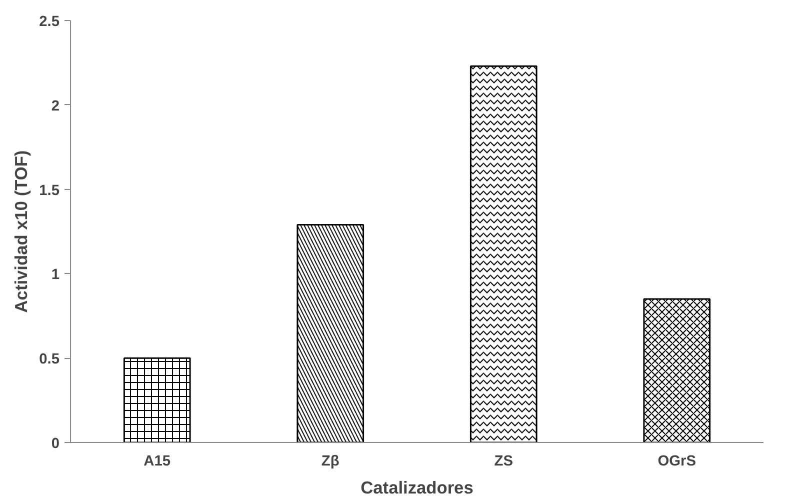 The height and width of the screenshot is (502, 793). Describe the element at coordinates (49, 190) in the screenshot. I see `y-tick-label: 1.5` at that location.